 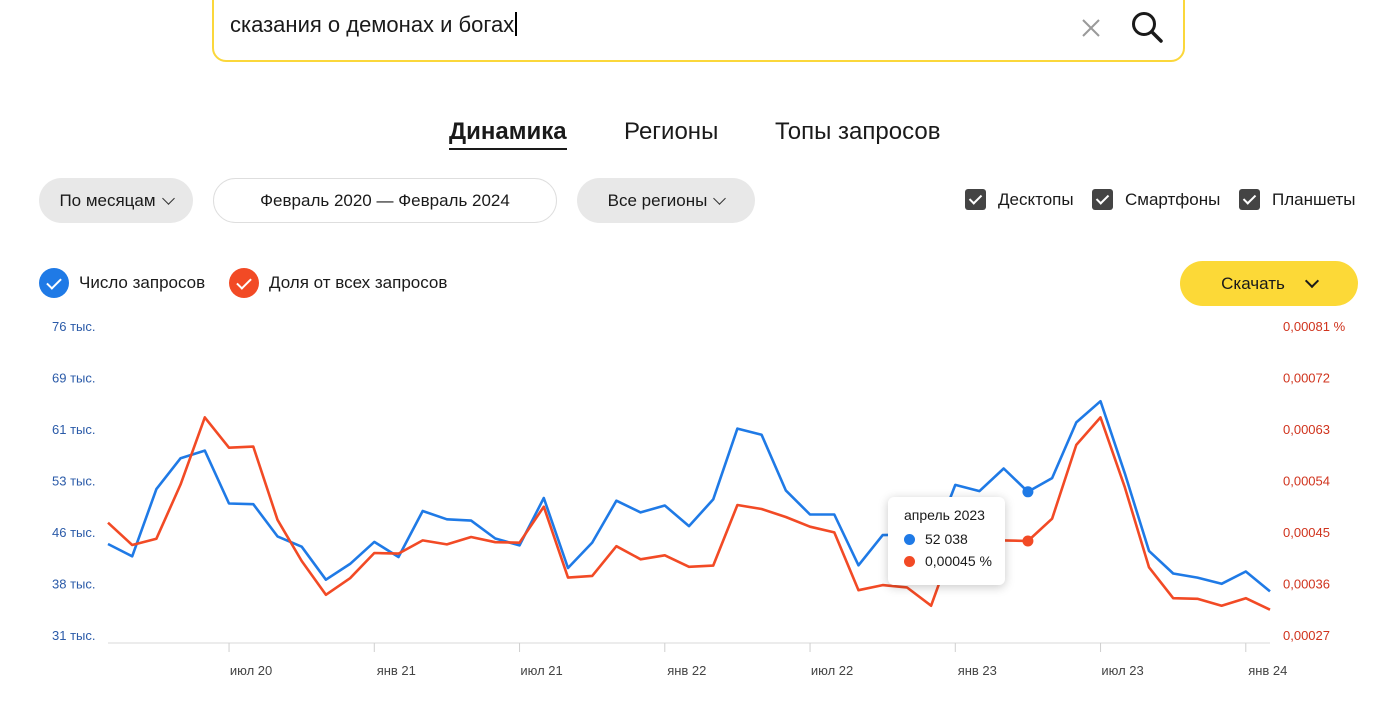 I want to click on download-label: Скачать, so click(x=1253, y=283).